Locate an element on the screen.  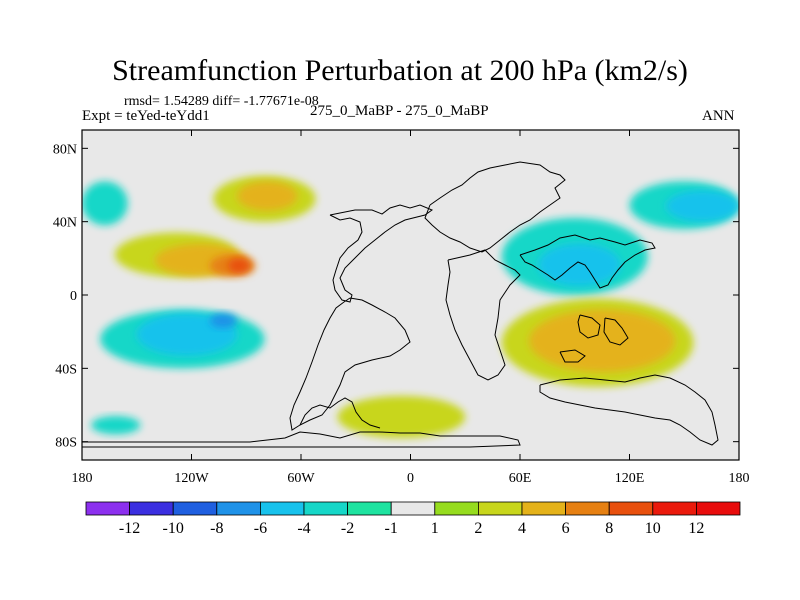
colorbar-label: -12 is located at coordinates (129, 528).